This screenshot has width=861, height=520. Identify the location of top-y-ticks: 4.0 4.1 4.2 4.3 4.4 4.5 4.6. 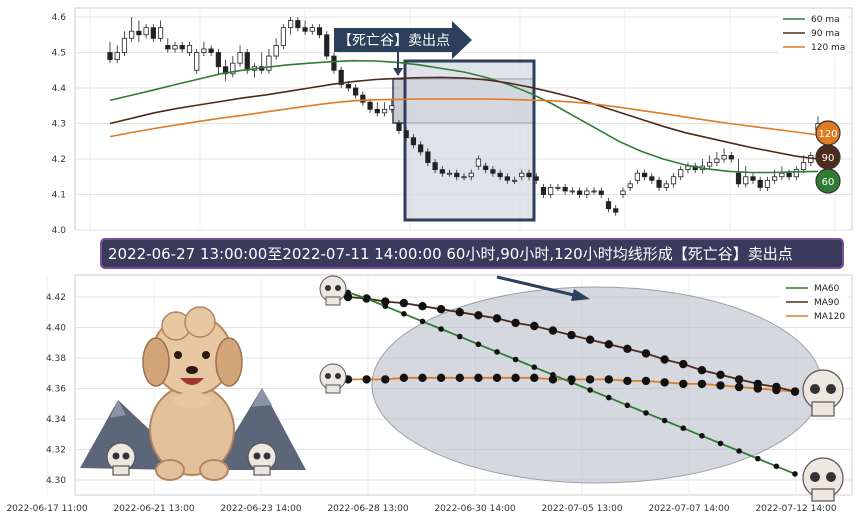
(59, 124).